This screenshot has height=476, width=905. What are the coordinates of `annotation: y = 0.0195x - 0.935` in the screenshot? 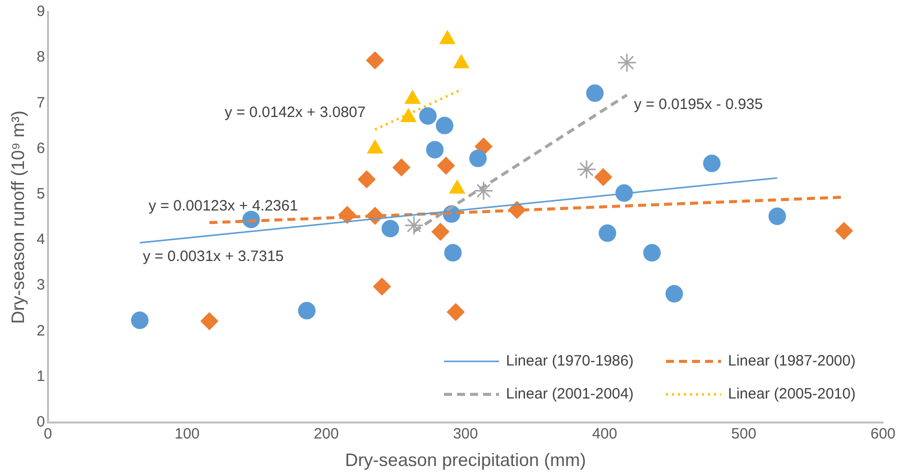 It's located at (698, 104).